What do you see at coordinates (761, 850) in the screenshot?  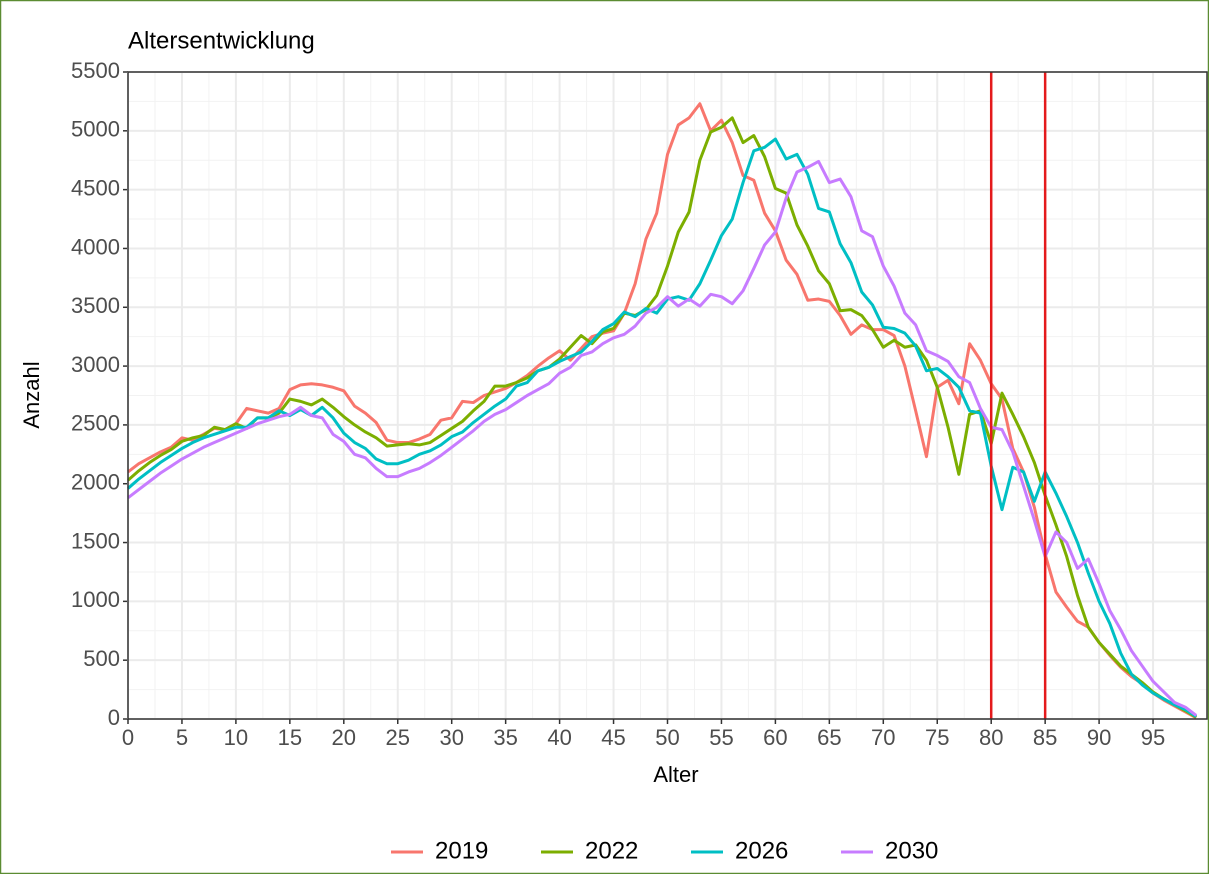 I see `legend-label: 2026` at bounding box center [761, 850].